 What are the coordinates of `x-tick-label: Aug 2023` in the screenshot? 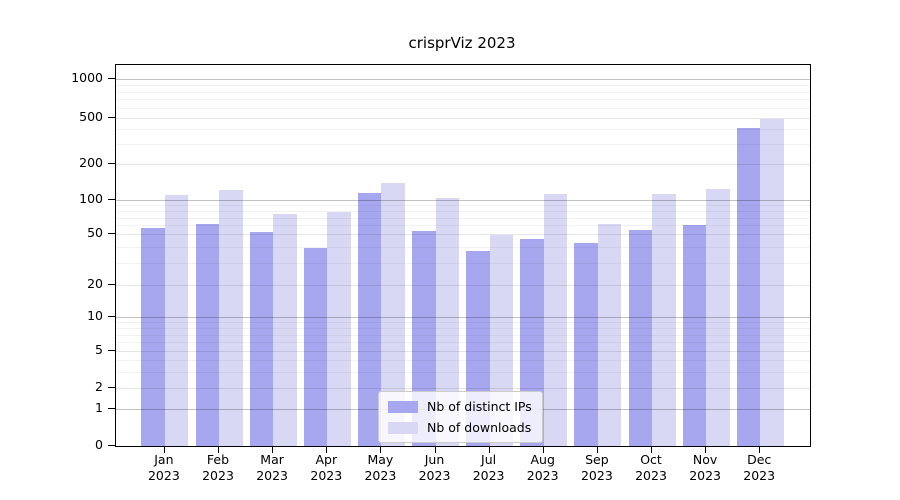 It's located at (542, 467).